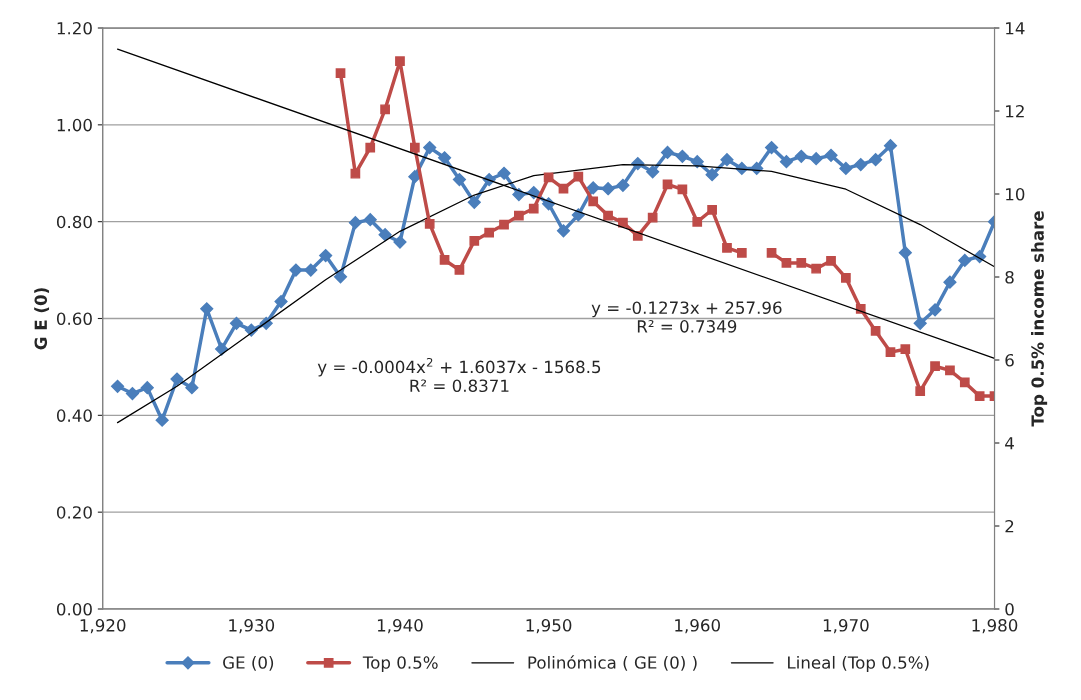 This screenshot has width=1081, height=700. Describe the element at coordinates (400, 664) in the screenshot. I see `legend-label: Top 0.5%` at that location.